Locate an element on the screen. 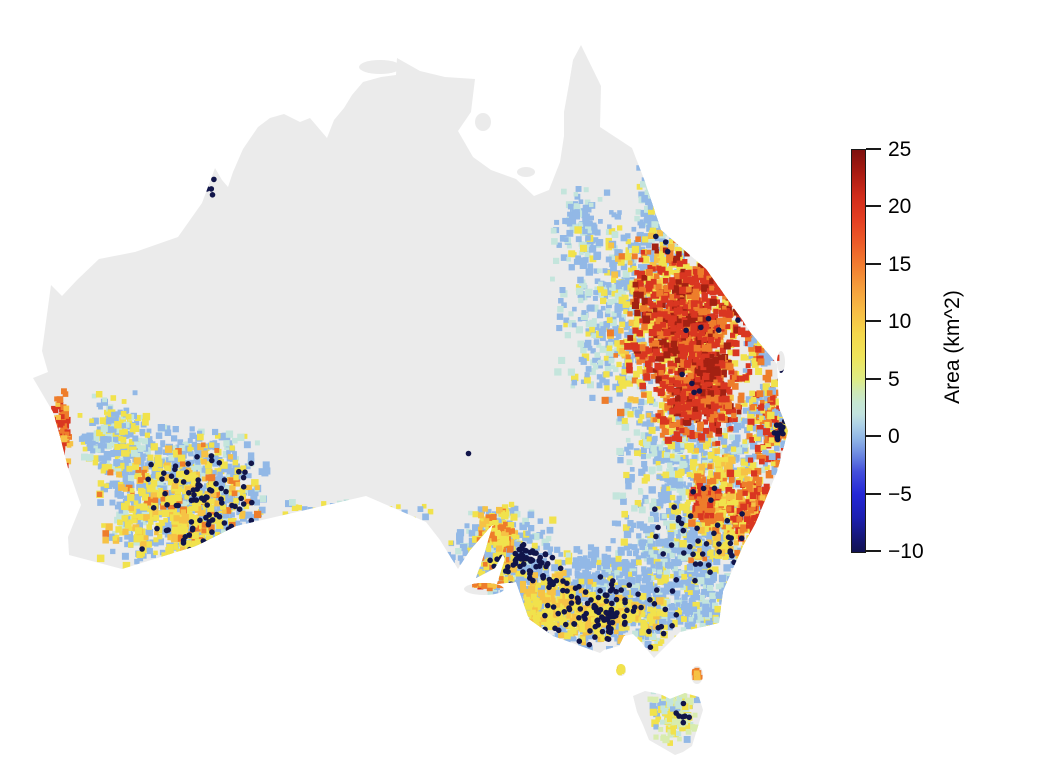 Image resolution: width=1040 pixels, height=768 pixels. colorbar-tick-label: 0 is located at coordinates (894, 437).